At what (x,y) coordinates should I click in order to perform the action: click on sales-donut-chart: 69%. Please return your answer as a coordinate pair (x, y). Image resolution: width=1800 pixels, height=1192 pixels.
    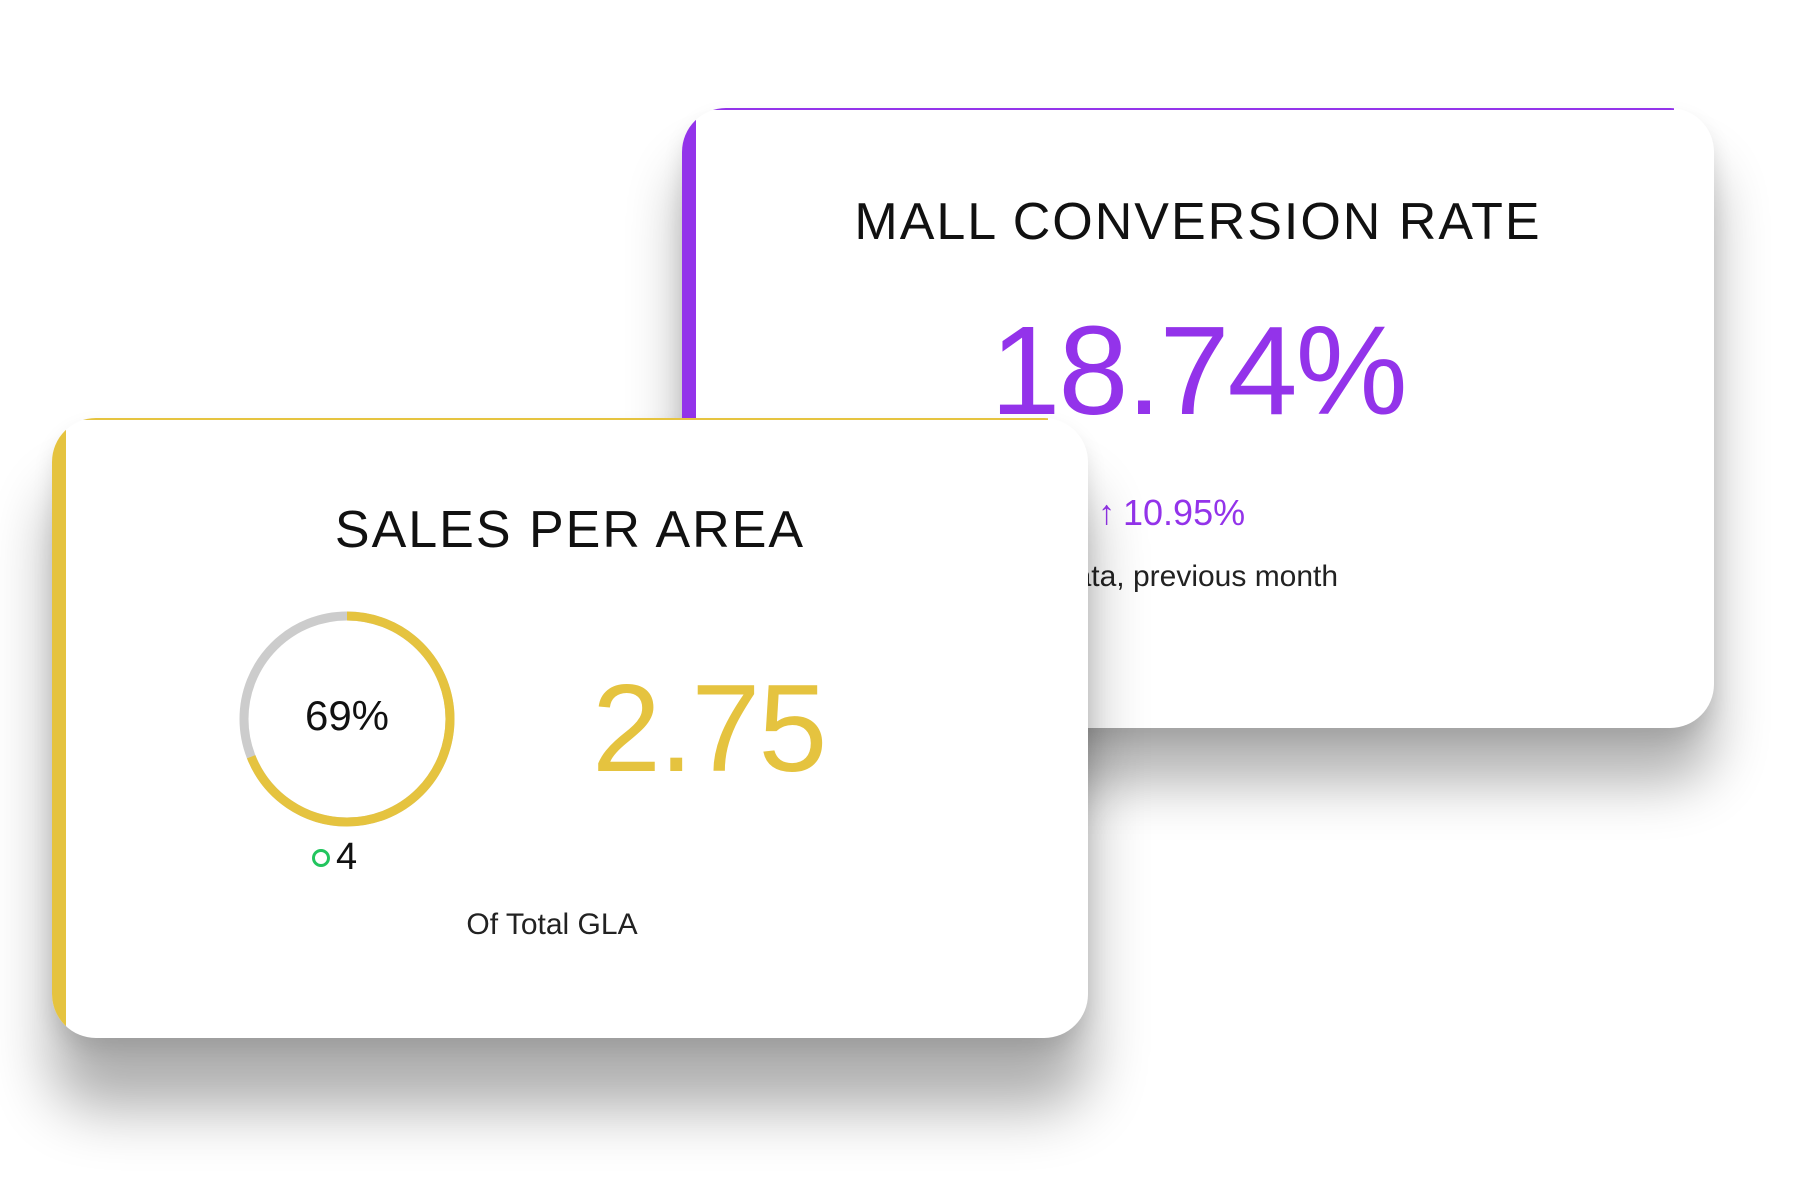
    Looking at the image, I should click on (347, 719).